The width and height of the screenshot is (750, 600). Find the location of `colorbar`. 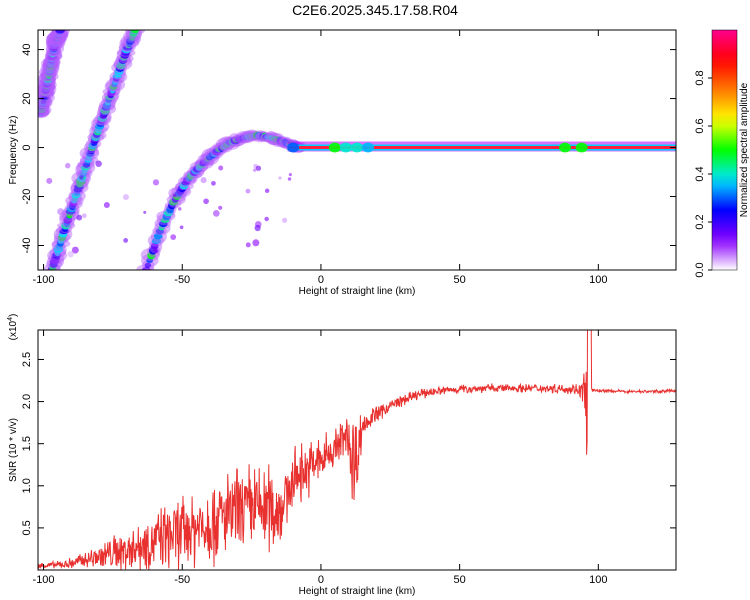

colorbar is located at coordinates (724, 150).